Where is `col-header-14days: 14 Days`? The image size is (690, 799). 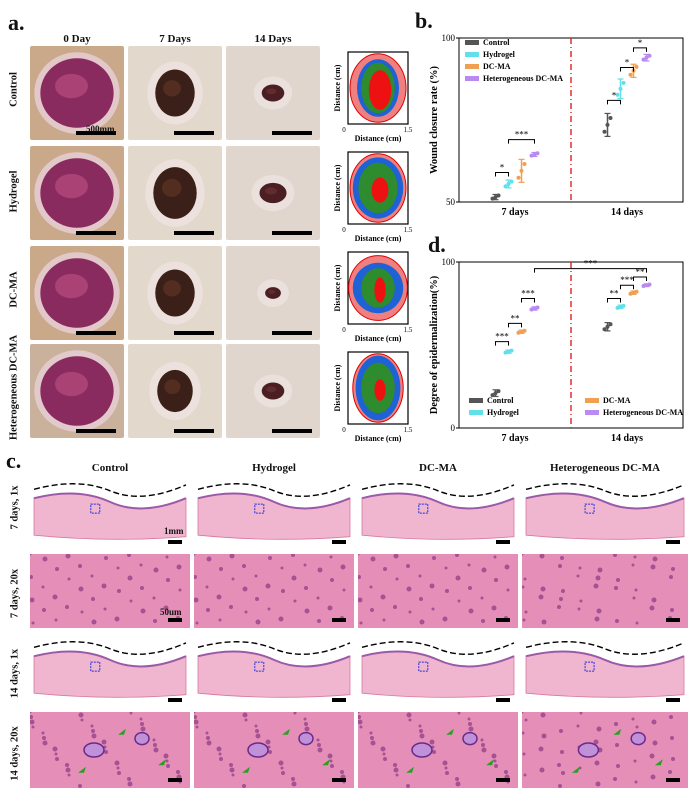
col-header-14days: 14 Days is located at coordinates (273, 39).